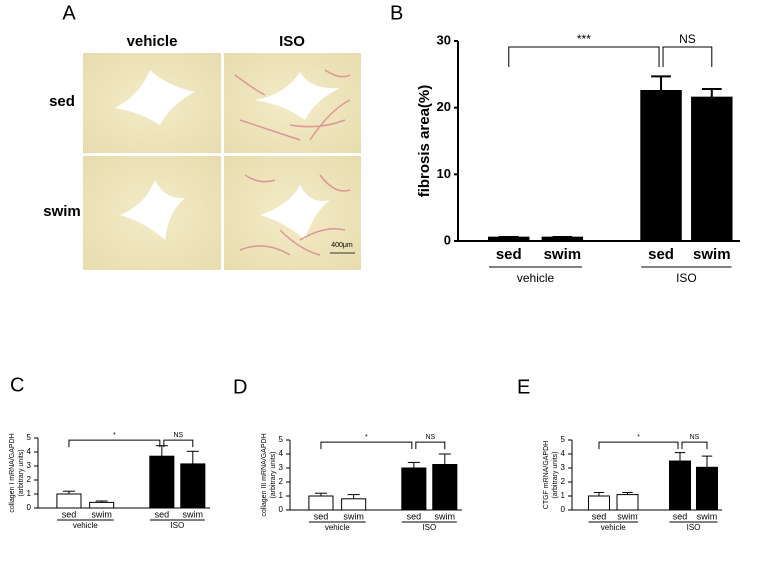 This screenshot has width=761, height=586. I want to click on panel-letter: C, so click(17, 385).